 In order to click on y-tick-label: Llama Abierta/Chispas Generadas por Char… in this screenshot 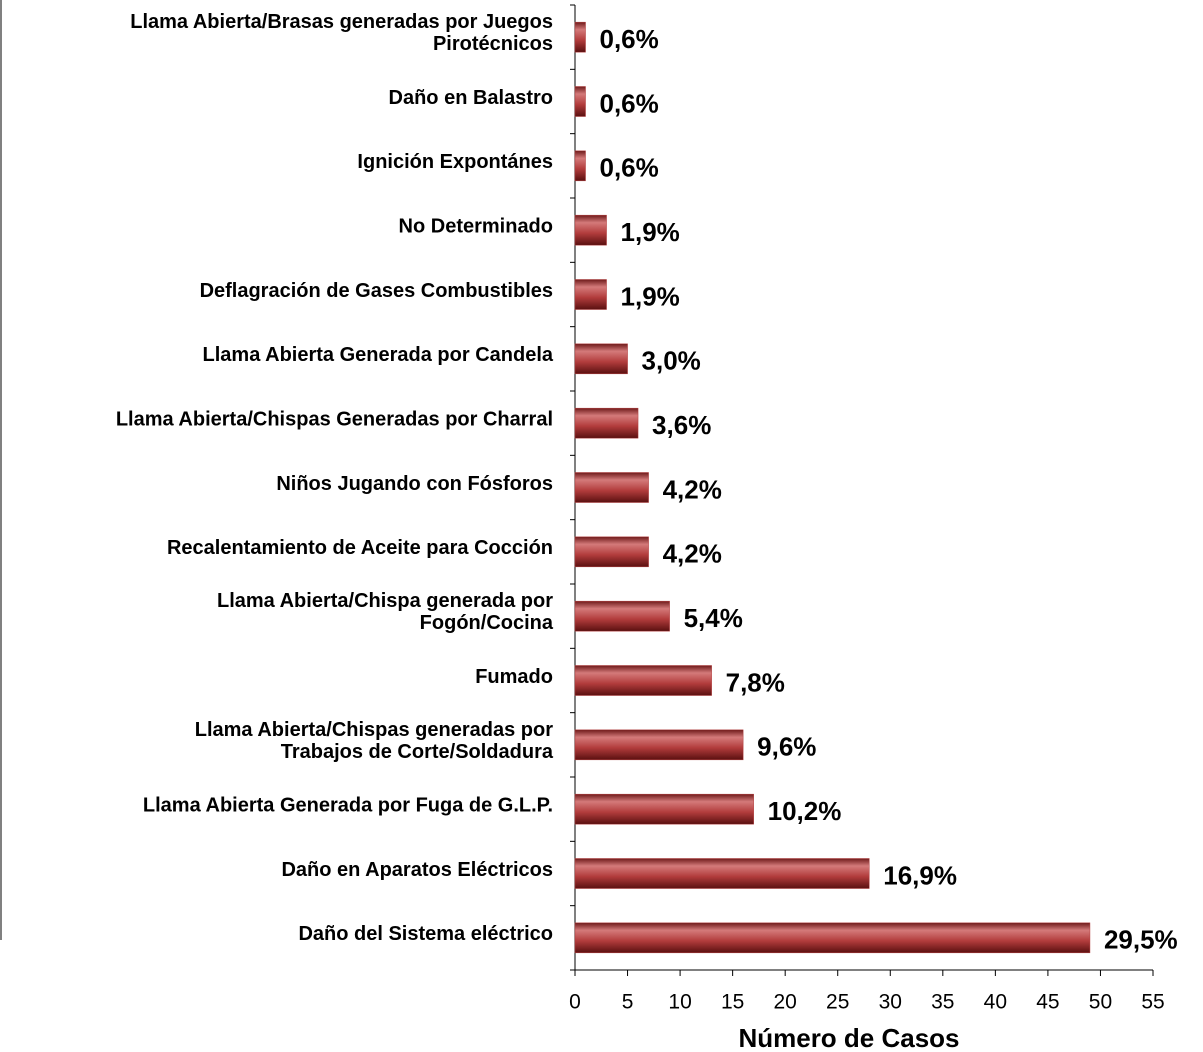, I will do `click(334, 419)`.